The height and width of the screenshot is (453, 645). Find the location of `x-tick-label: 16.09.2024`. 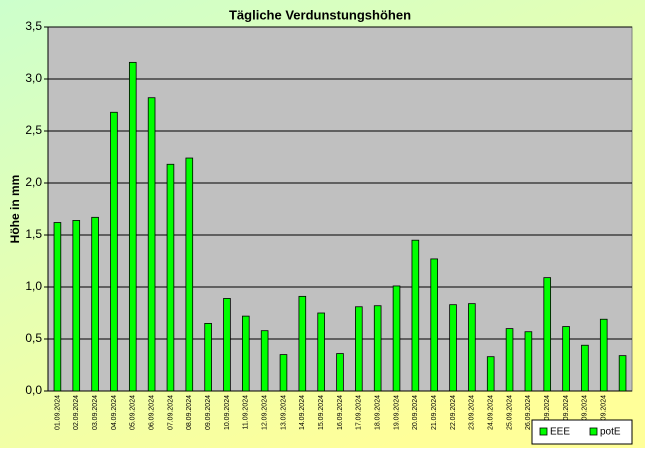

x-tick-label: 16.09.2024 is located at coordinates (340, 412).